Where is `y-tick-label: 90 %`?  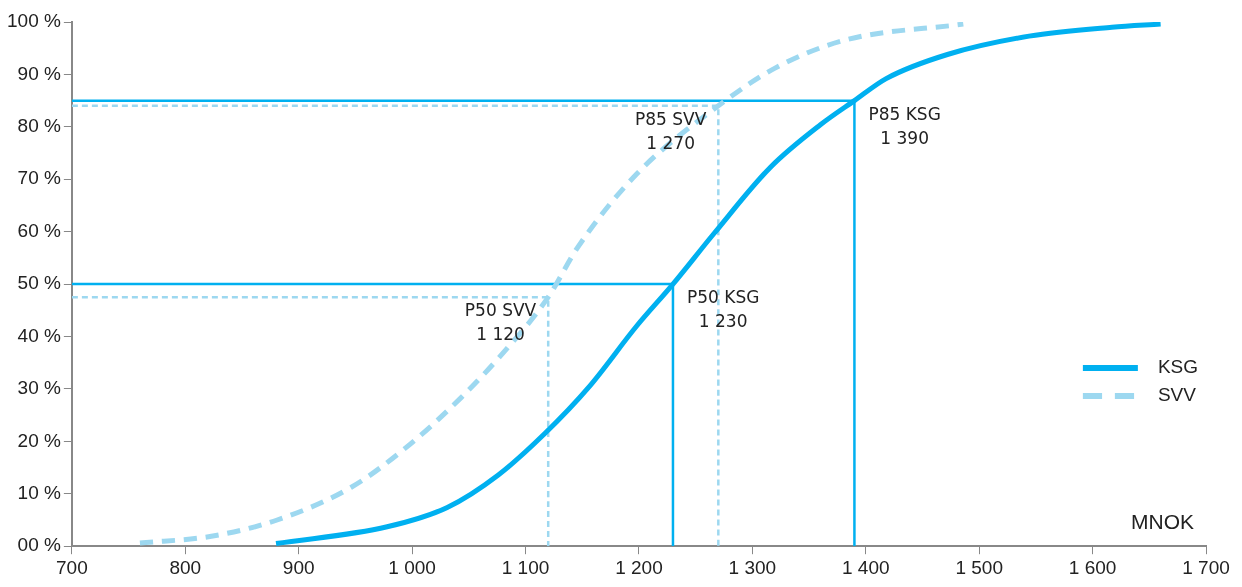 y-tick-label: 90 % is located at coordinates (39, 73).